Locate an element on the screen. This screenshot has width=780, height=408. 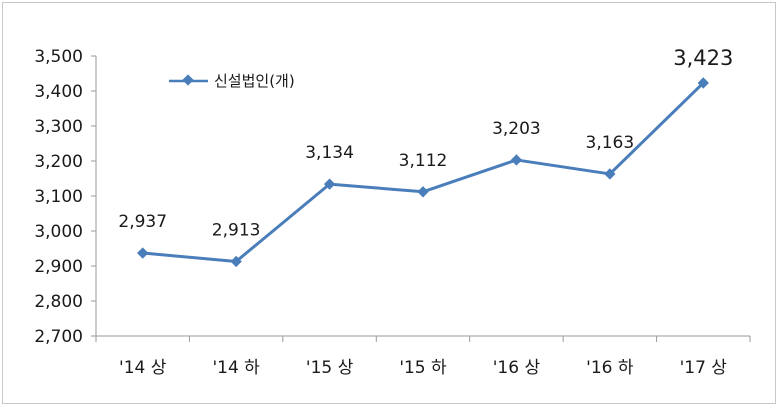
legend-marker-swatch is located at coordinates (188, 80).